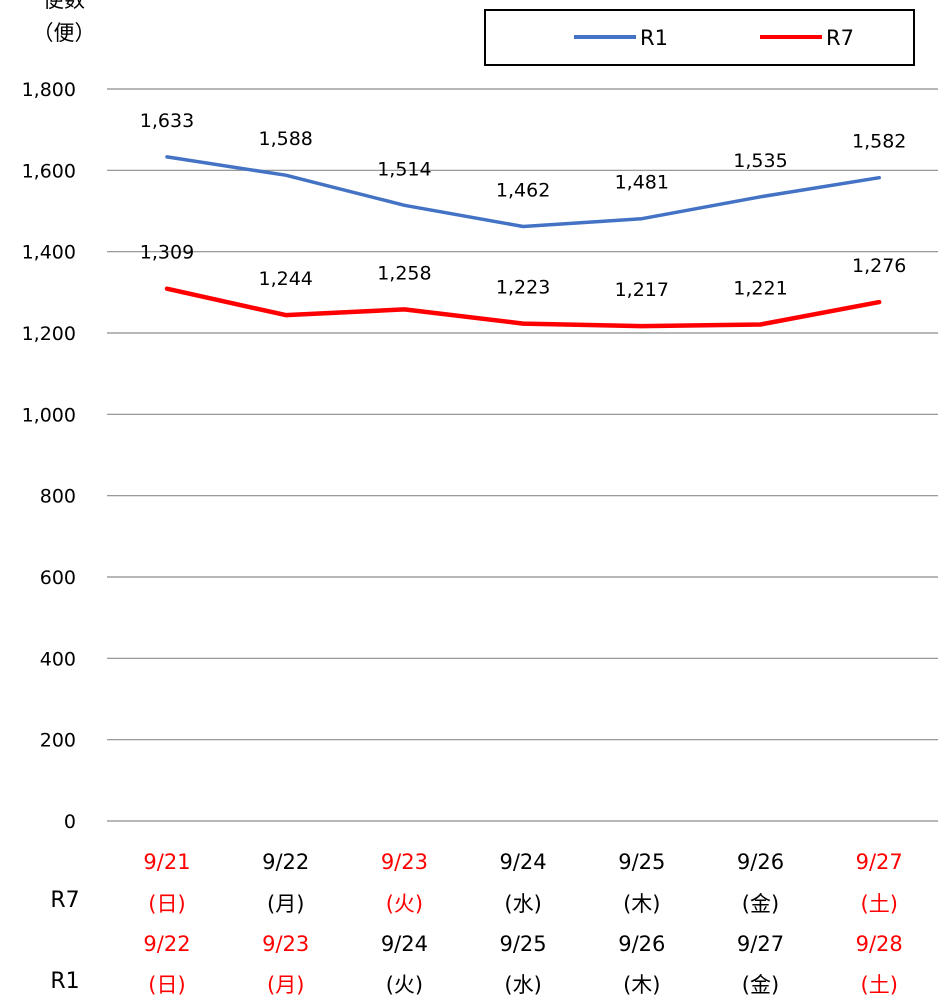 This screenshot has width=946, height=1003. I want to click on x-category-date-r7: 9/23, so click(404, 862).